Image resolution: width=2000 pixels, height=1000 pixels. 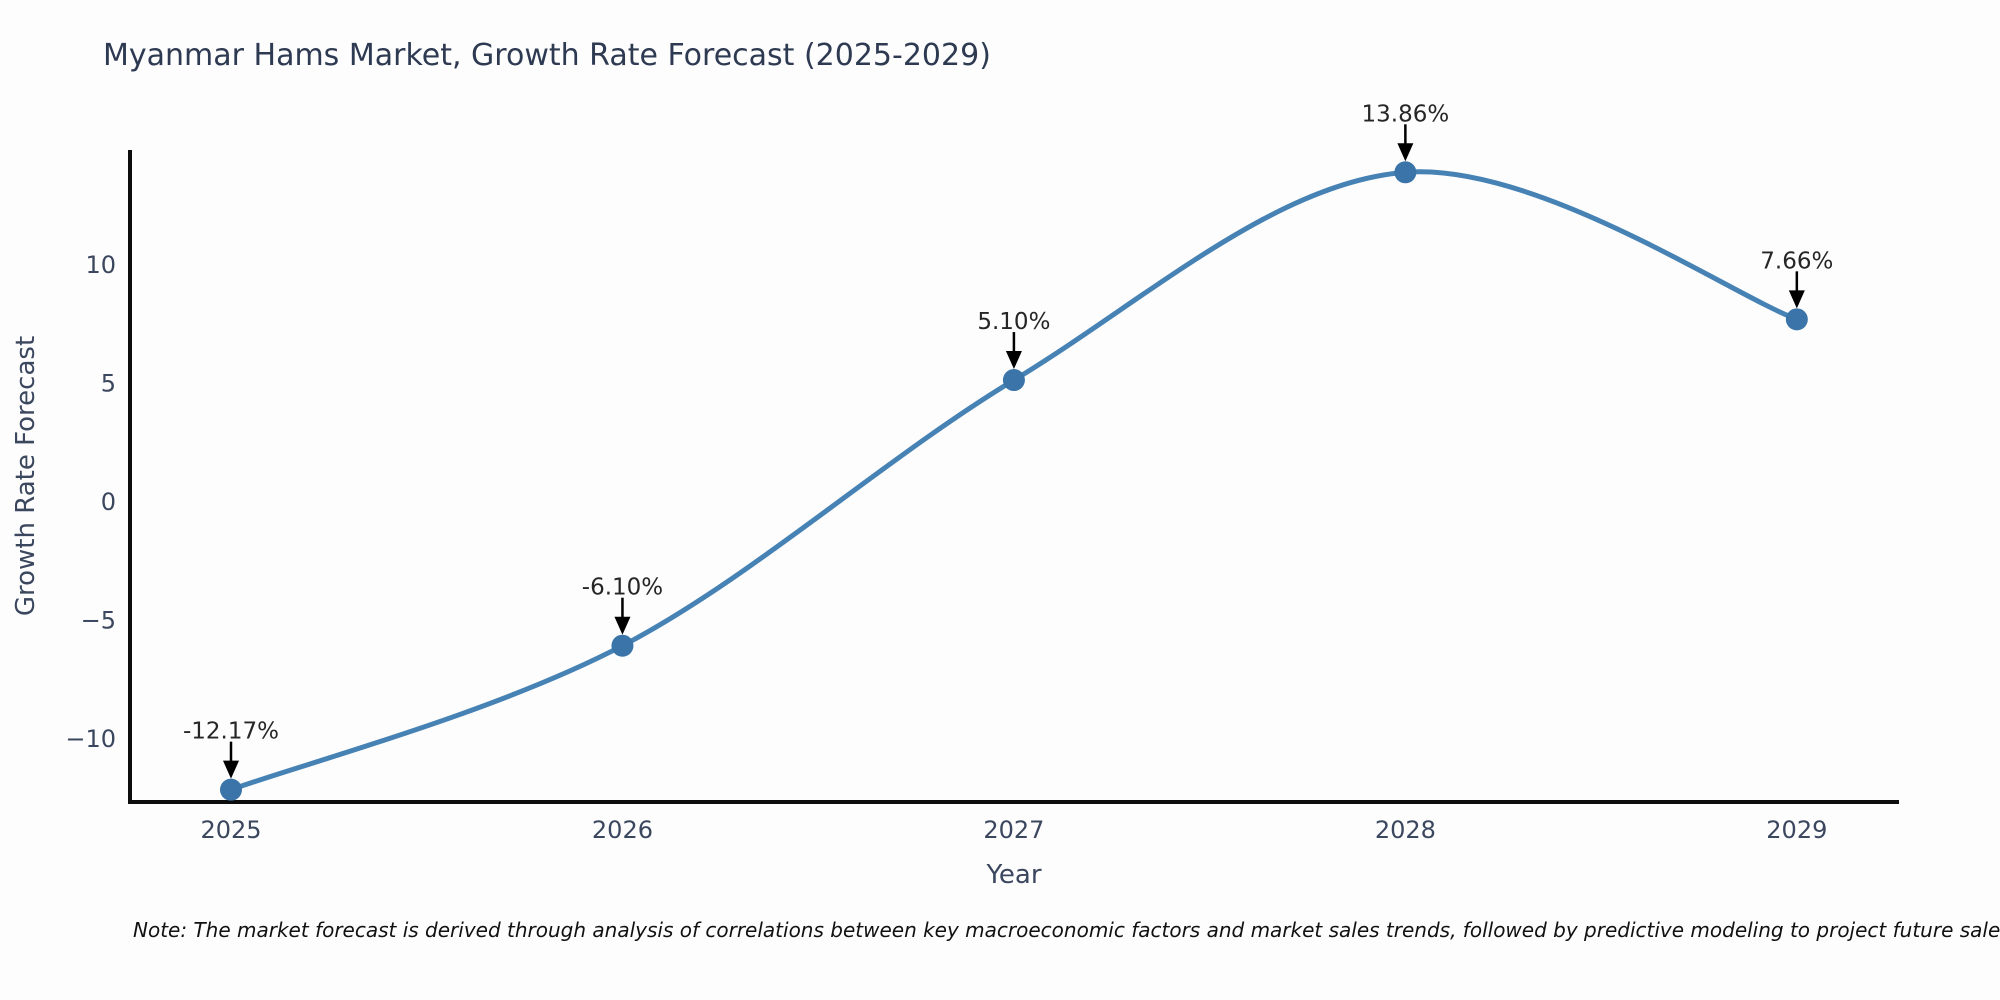 What do you see at coordinates (1406, 114) in the screenshot?
I see `annotation-label: 13.86%` at bounding box center [1406, 114].